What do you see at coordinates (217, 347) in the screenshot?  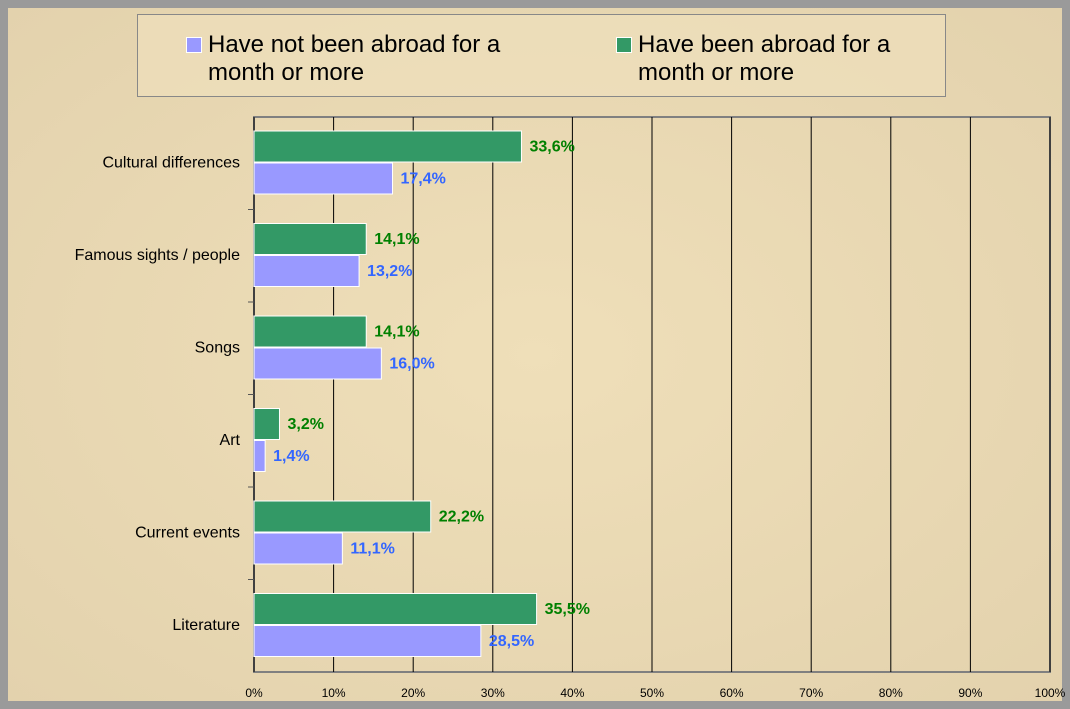 I see `y-tick-label: Songs` at bounding box center [217, 347].